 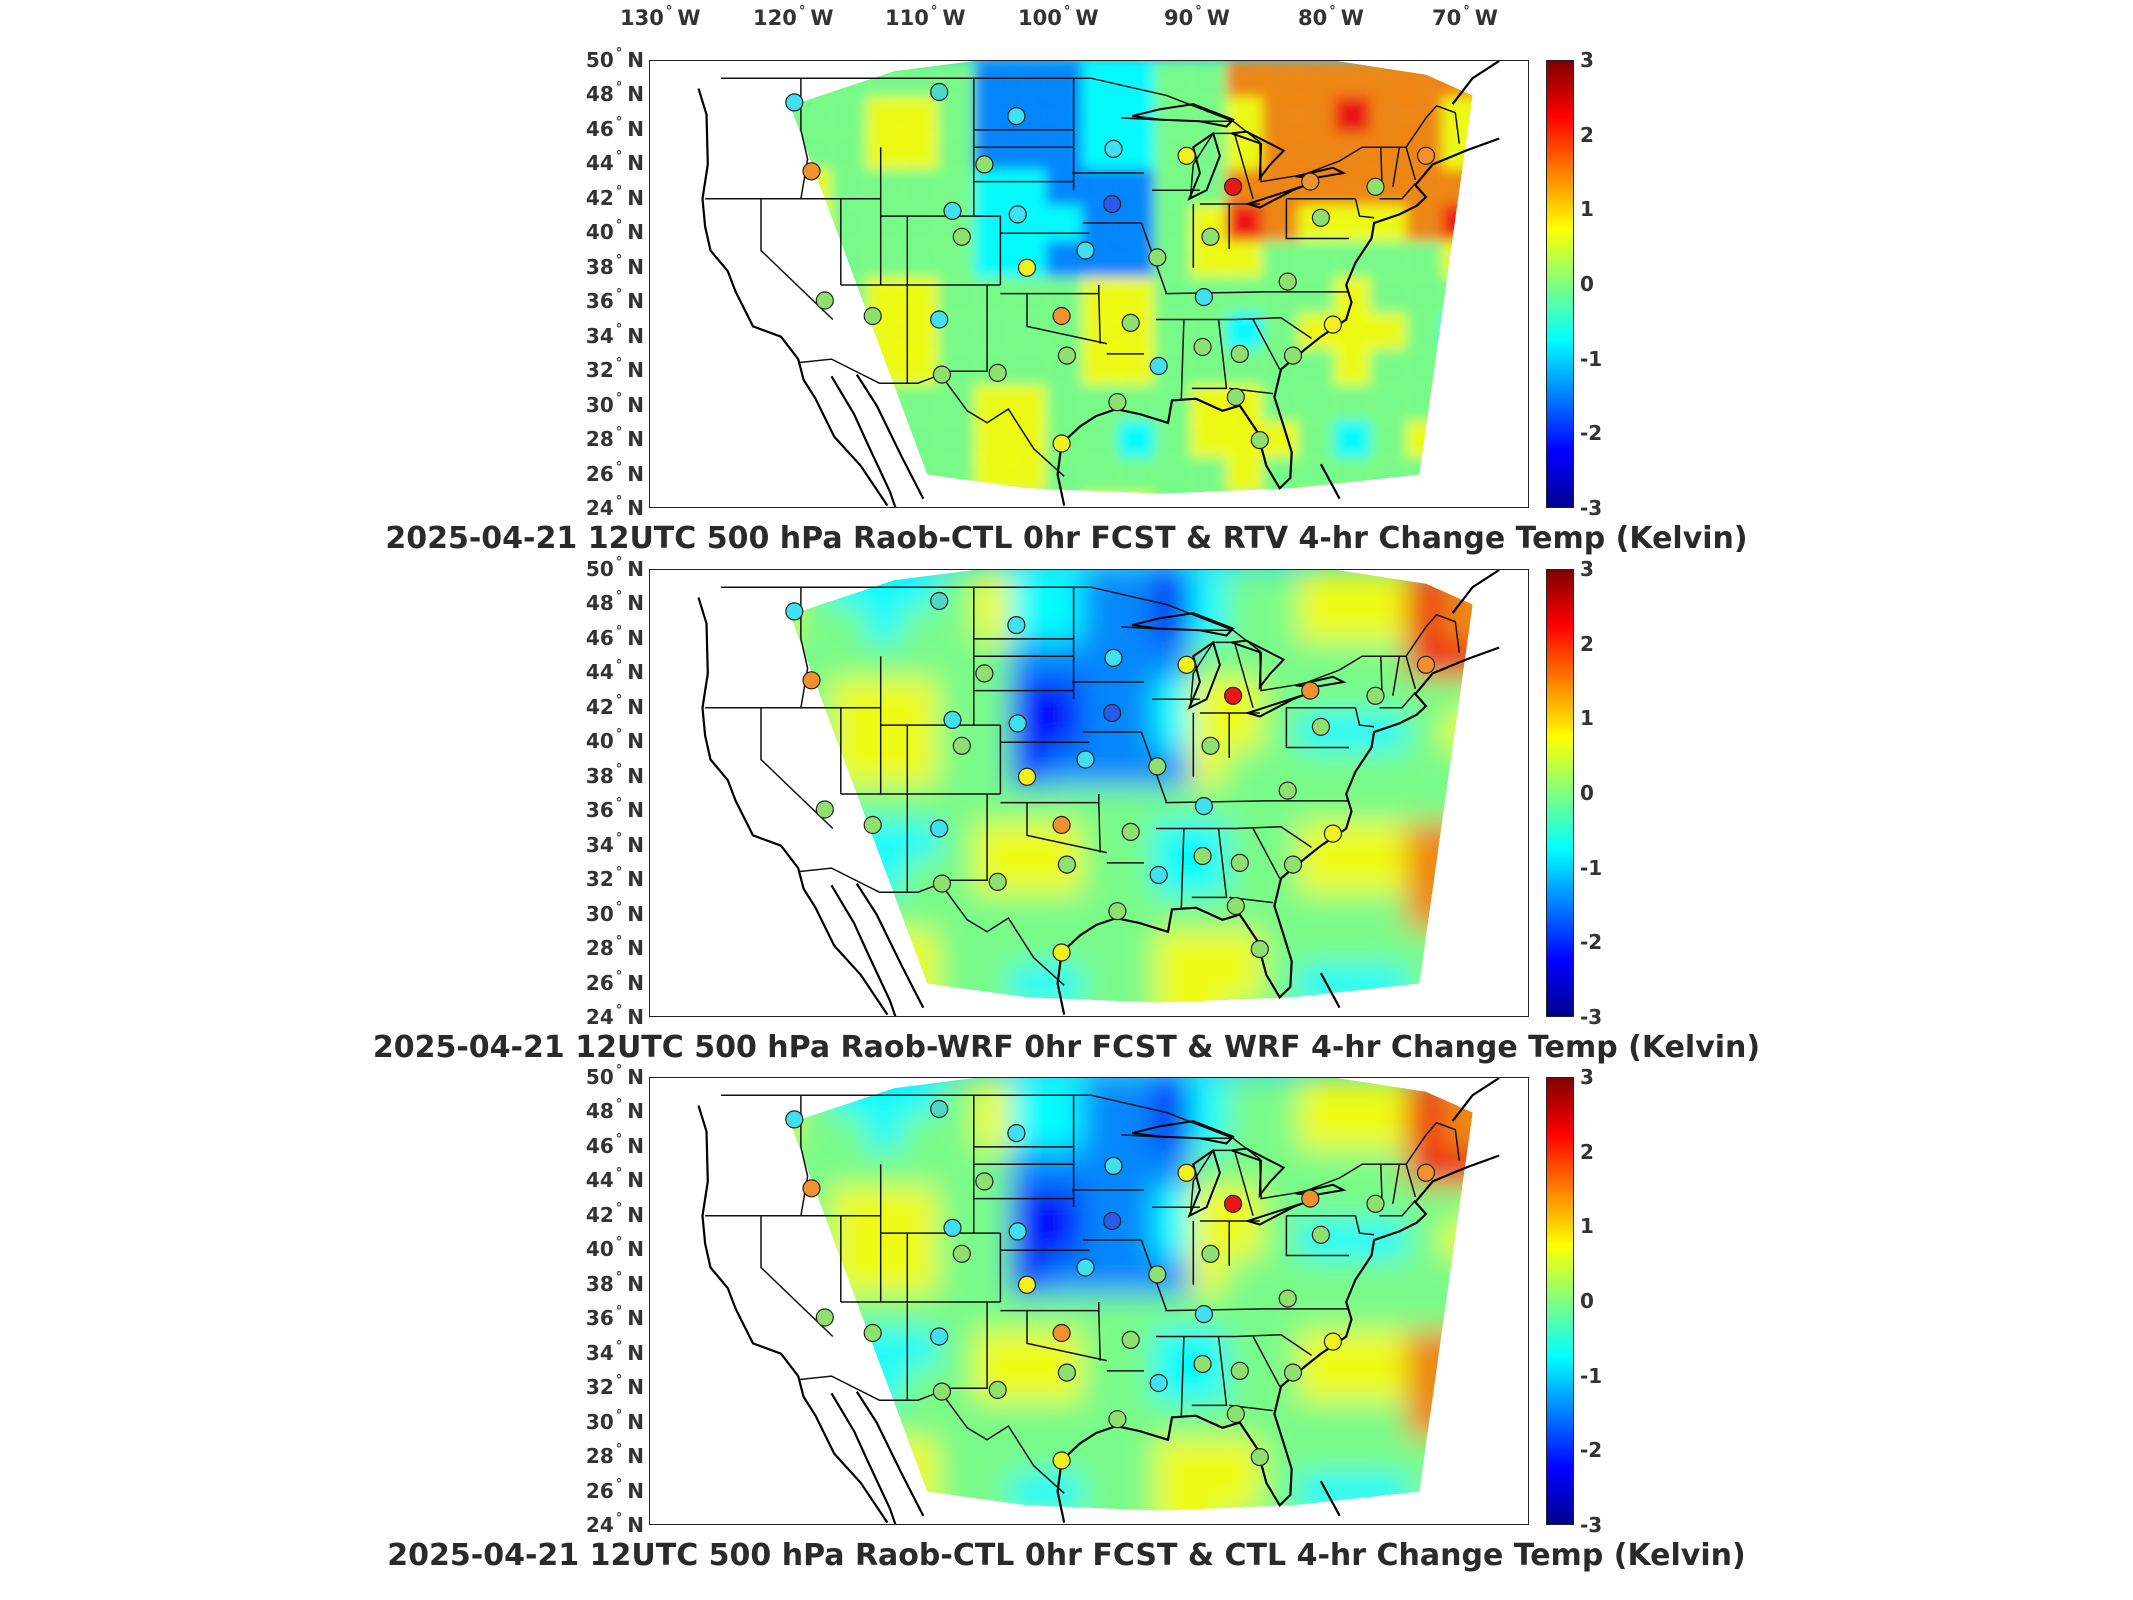 I want to click on lat-label: 46 ° N, so click(x=614, y=127).